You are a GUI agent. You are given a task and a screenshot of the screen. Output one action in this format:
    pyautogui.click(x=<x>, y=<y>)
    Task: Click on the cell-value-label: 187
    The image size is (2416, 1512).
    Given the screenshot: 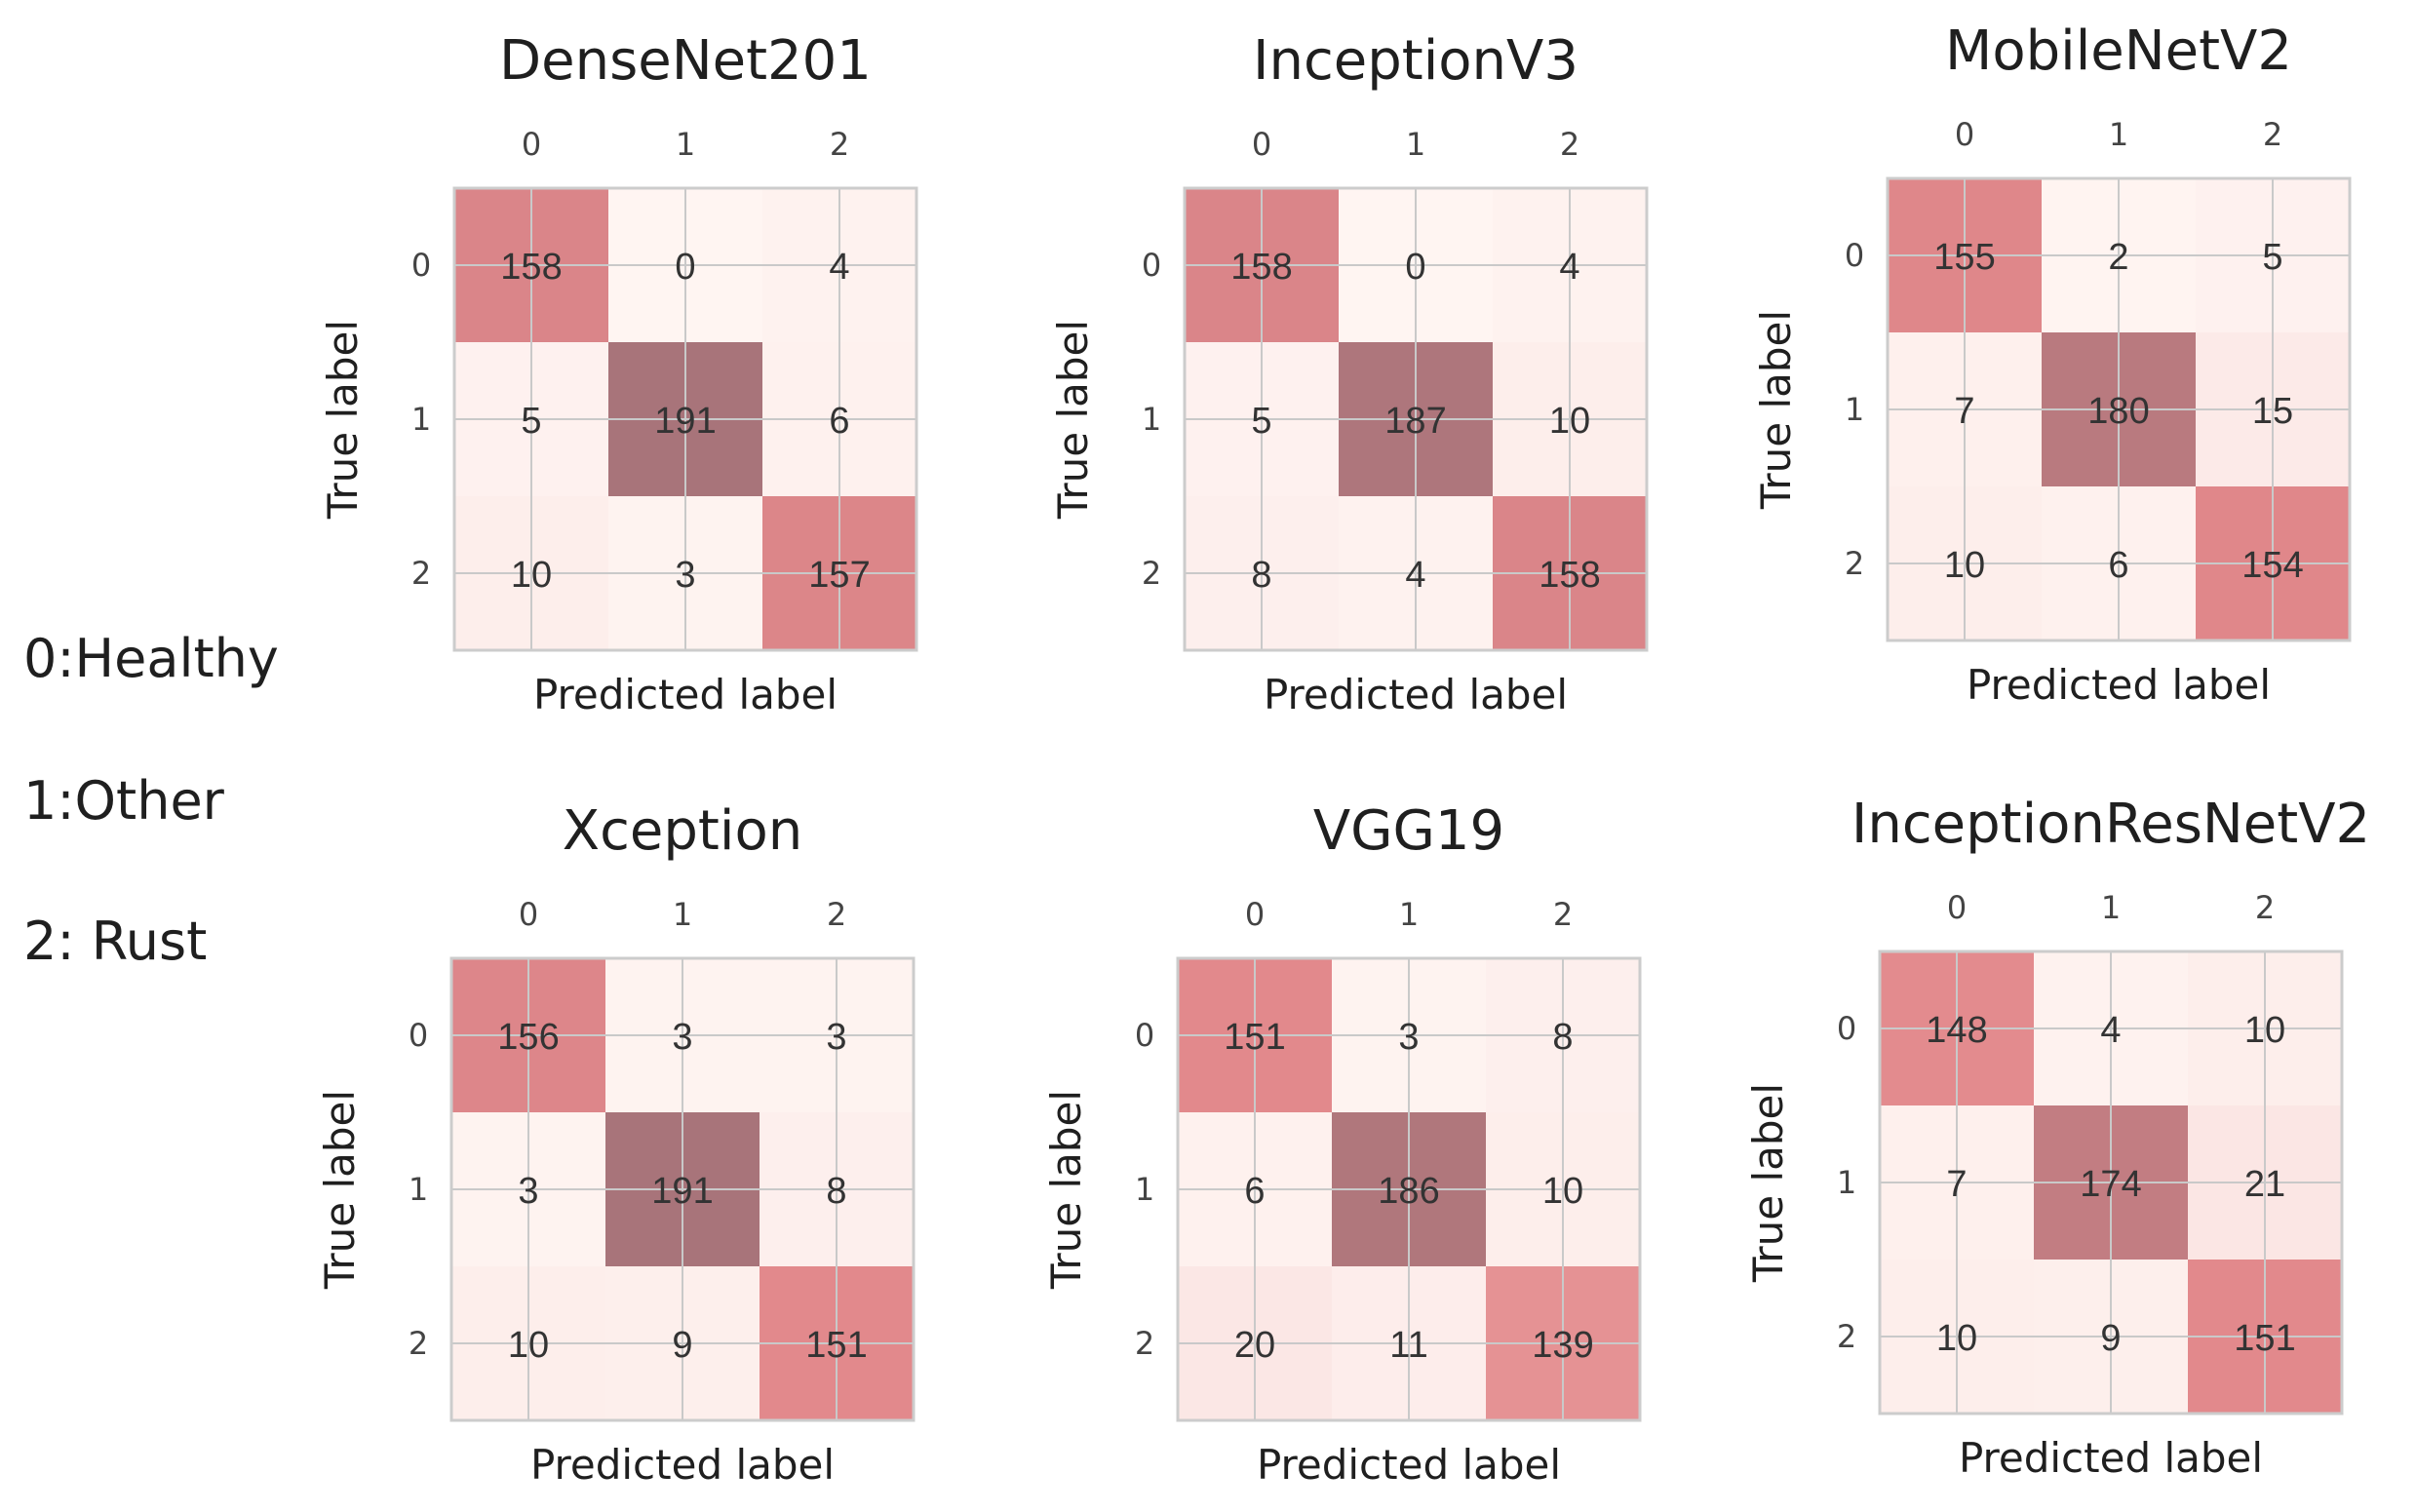 What is the action you would take?
    pyautogui.click(x=1415, y=421)
    